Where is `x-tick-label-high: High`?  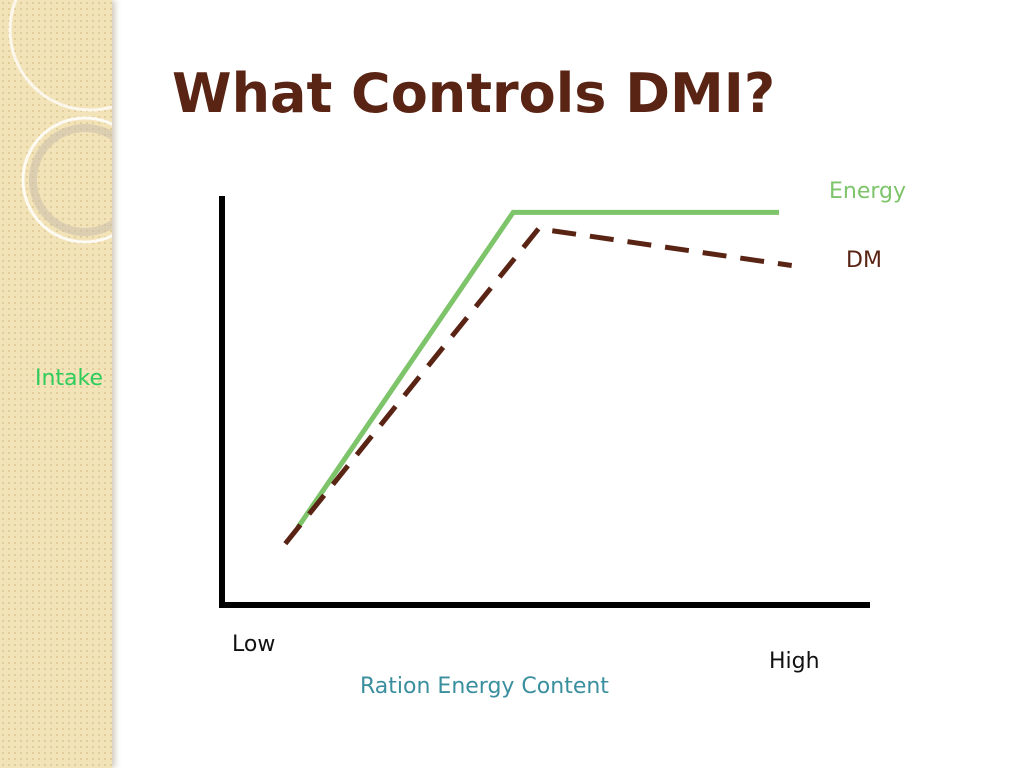
x-tick-label-high: High is located at coordinates (794, 661).